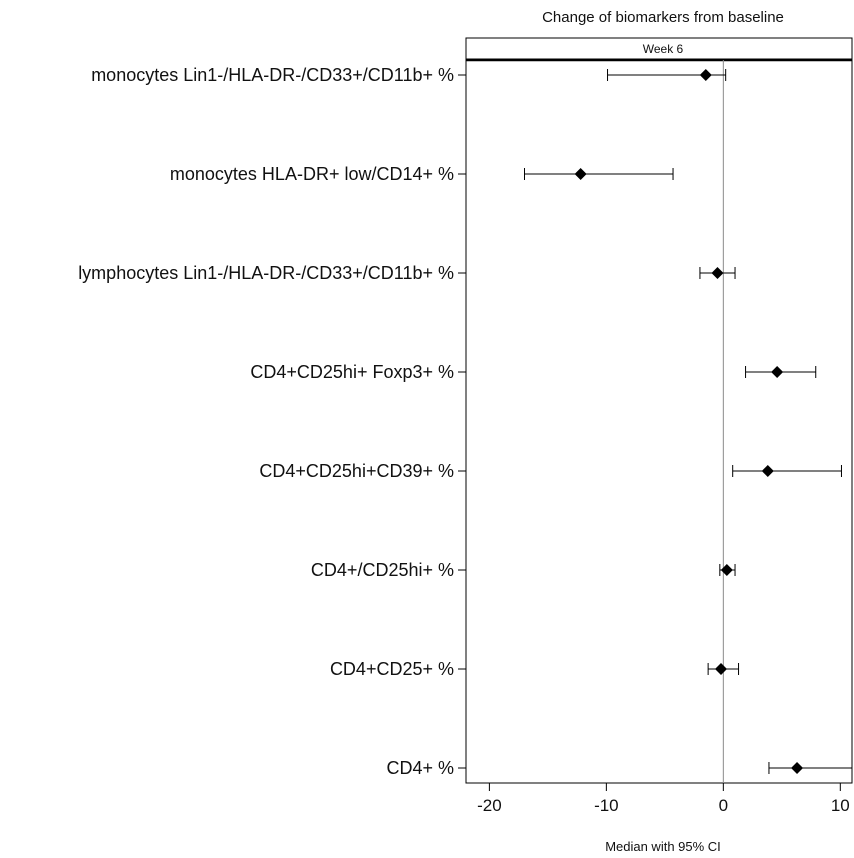  Describe the element at coordinates (312, 174) in the screenshot. I see `category-label: monocytes HLA-DR+ low/CD14+ %` at that location.